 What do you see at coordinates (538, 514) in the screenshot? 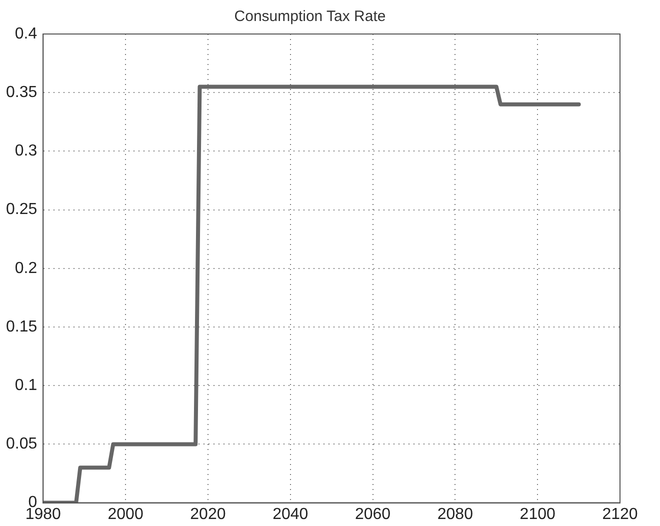
I see `x-tick-label: 2100` at bounding box center [538, 514].